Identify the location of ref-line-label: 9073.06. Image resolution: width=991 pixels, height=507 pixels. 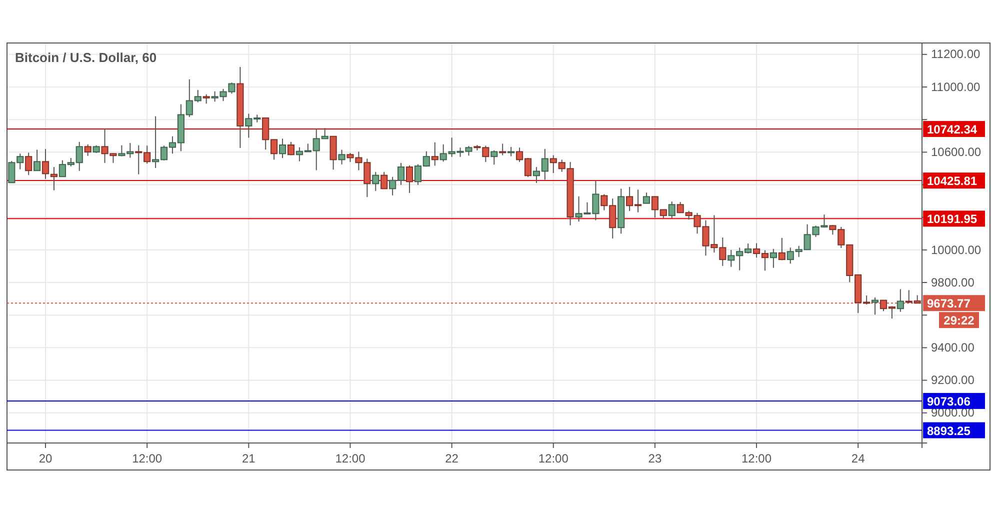
(949, 401).